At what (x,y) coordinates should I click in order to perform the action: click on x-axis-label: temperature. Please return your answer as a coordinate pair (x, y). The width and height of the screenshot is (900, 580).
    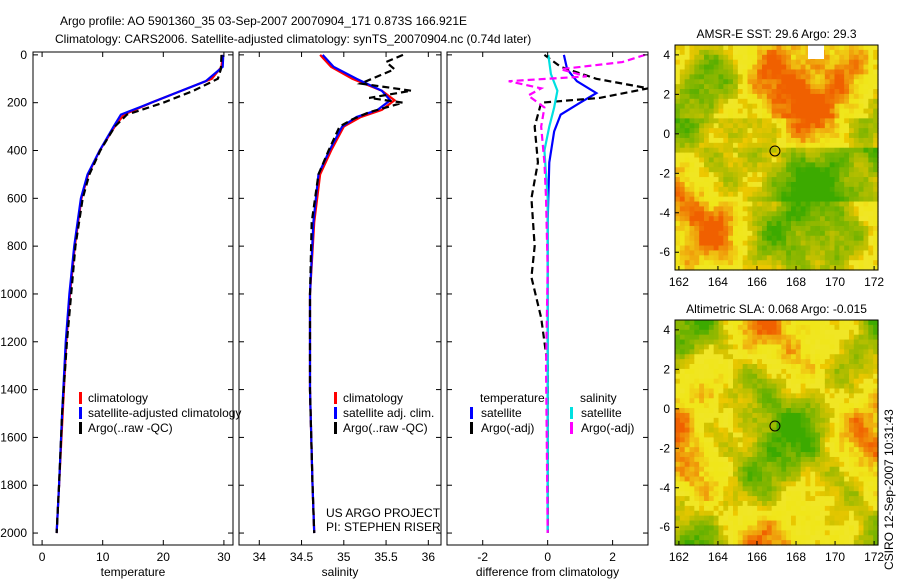
    Looking at the image, I should click on (133, 572).